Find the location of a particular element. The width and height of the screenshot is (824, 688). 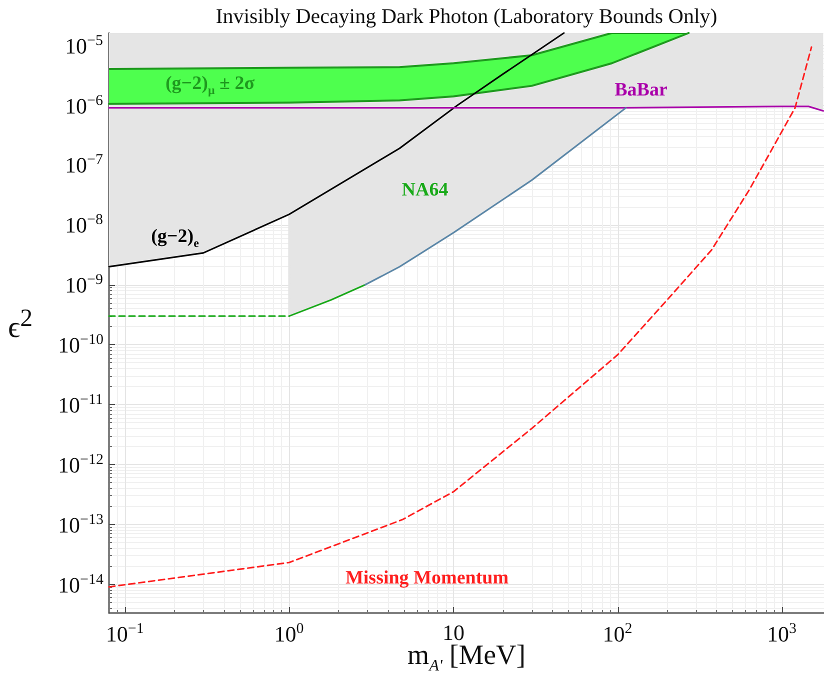

y-tick-label: 10$^{−7}$ is located at coordinates (84, 165).